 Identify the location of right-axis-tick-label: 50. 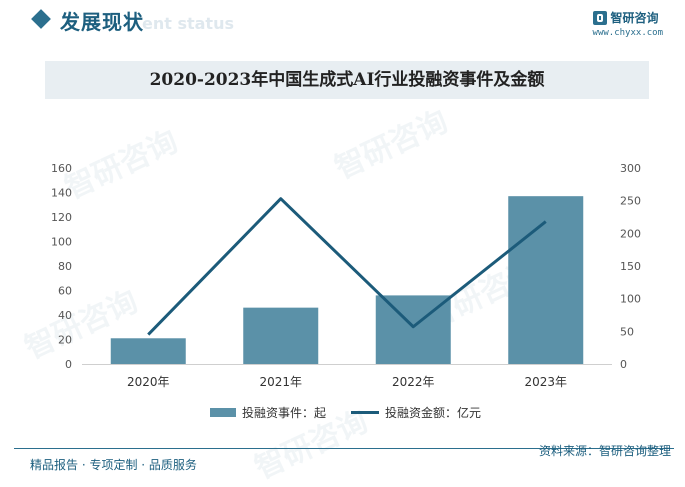
(627, 331).